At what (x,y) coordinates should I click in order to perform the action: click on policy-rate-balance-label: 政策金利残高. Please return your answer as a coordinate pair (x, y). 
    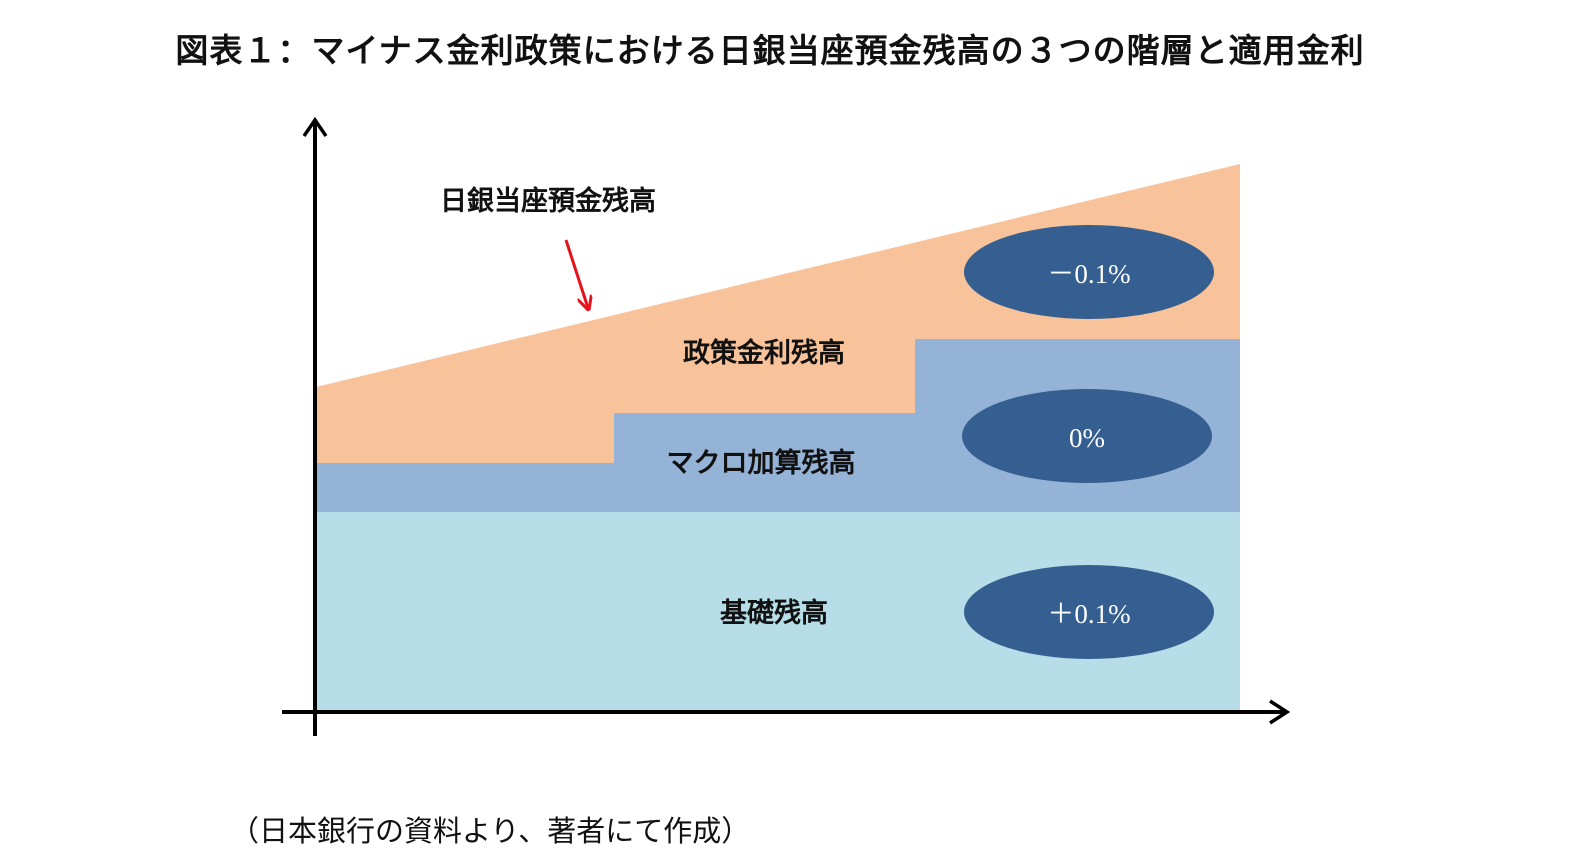
    Looking at the image, I should click on (764, 353).